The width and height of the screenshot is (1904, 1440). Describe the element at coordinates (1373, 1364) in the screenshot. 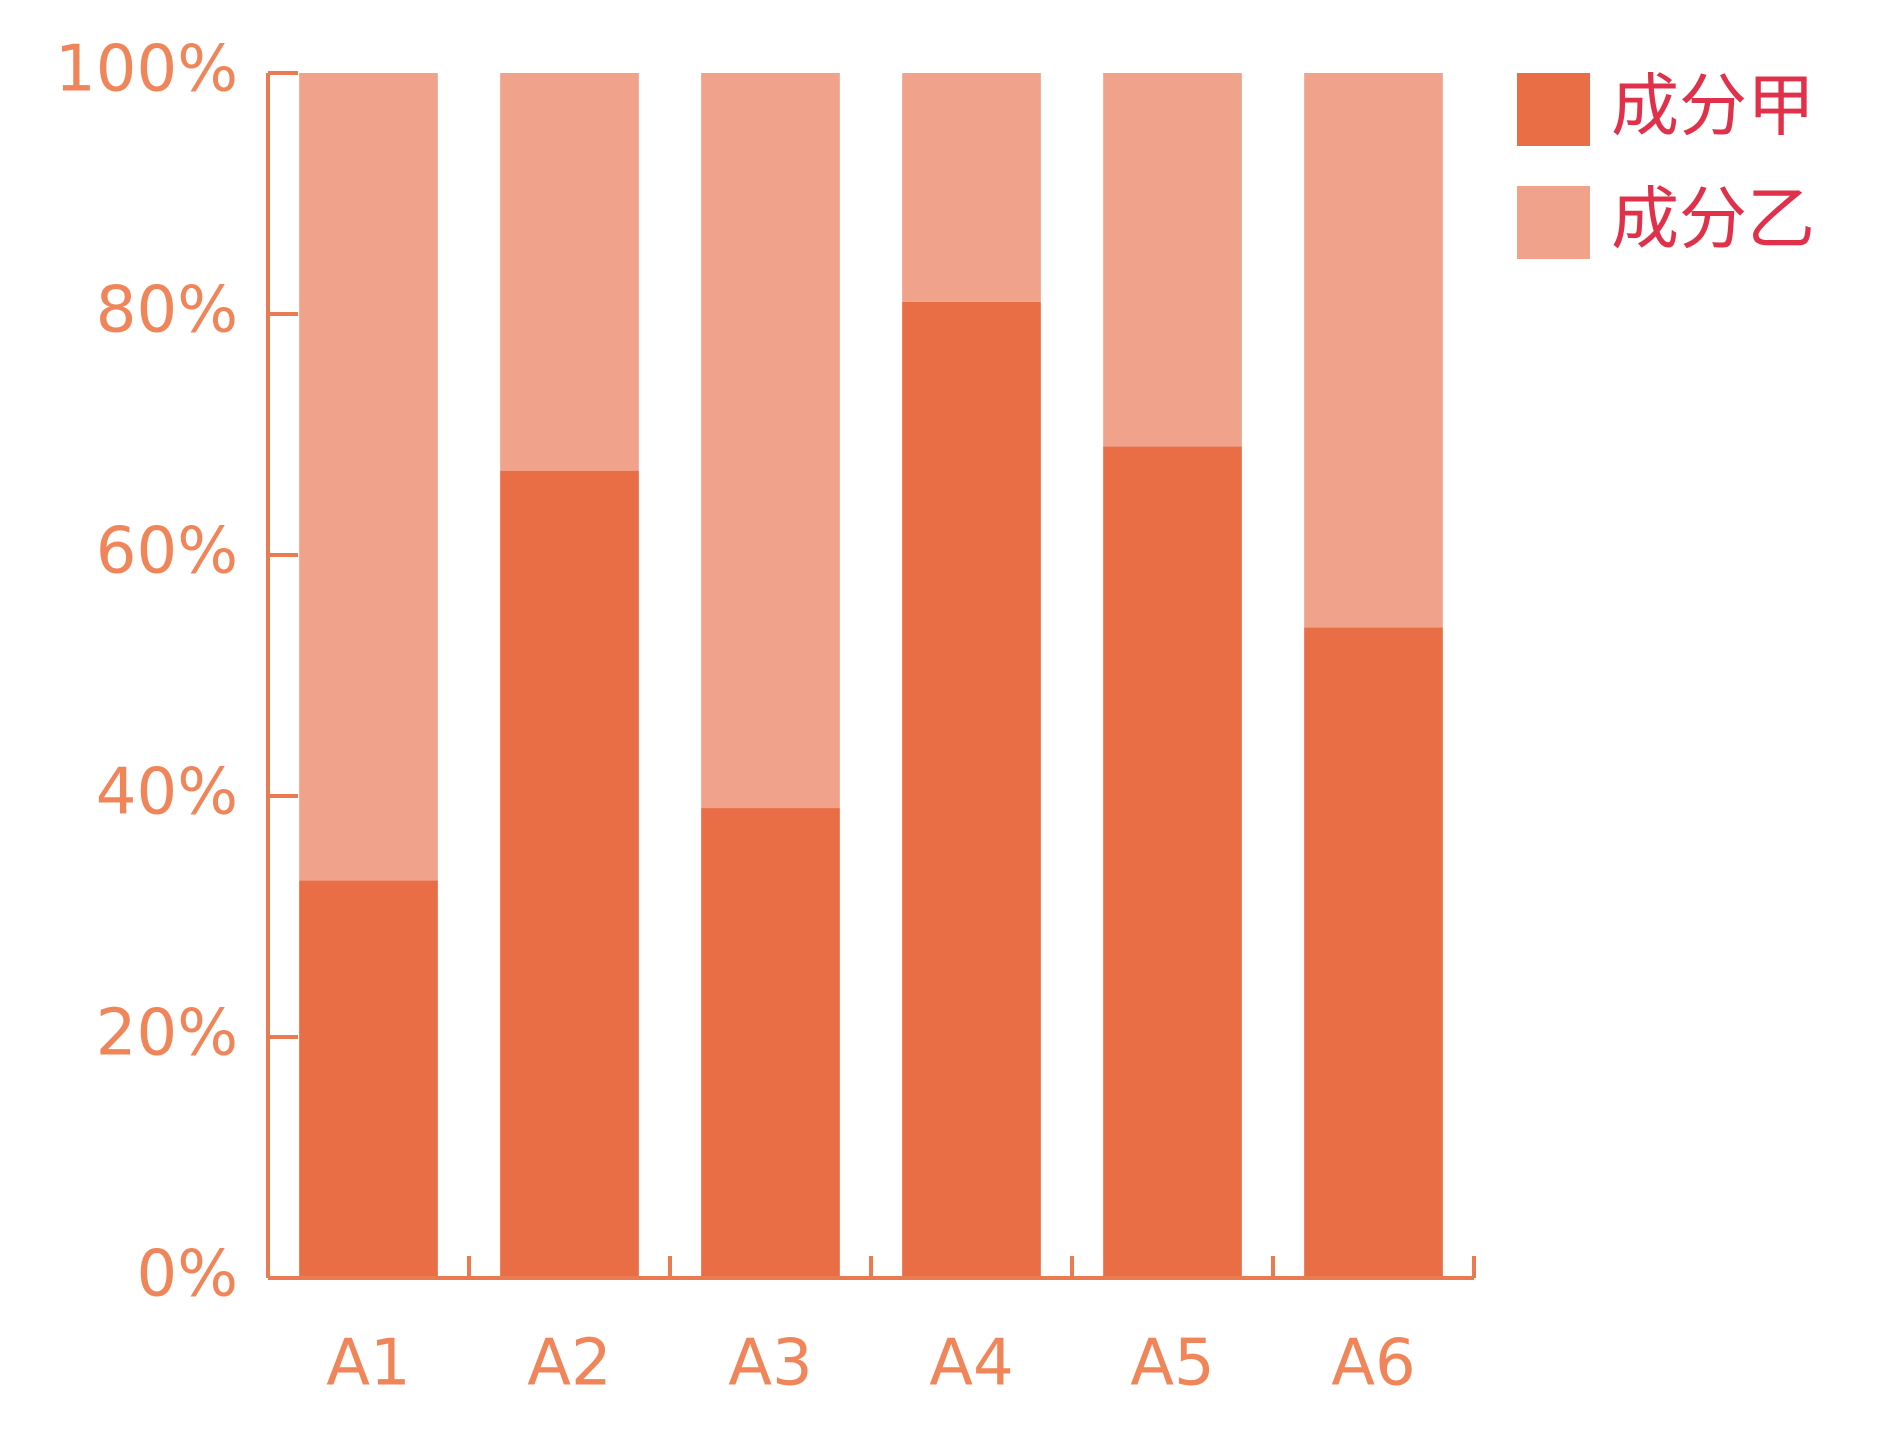

I see `x-tick-label: A6` at that location.